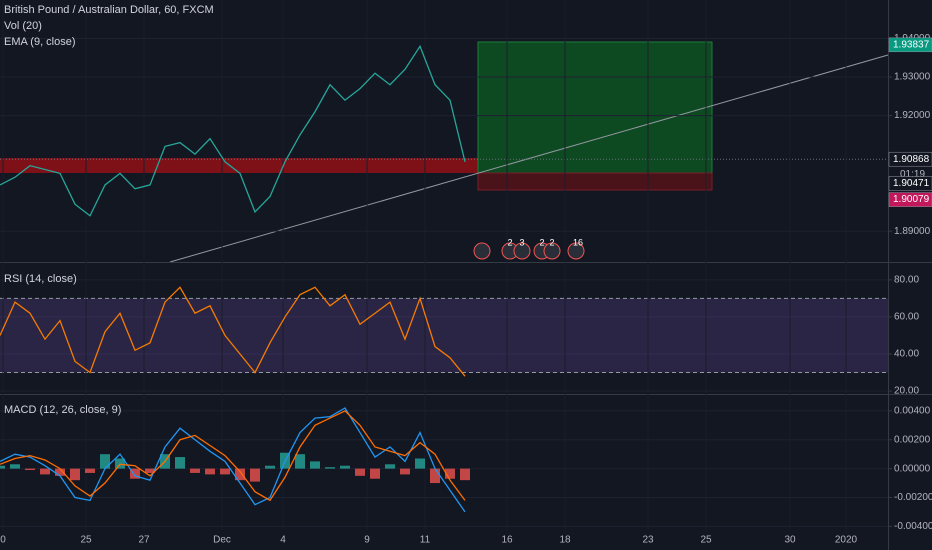  Describe the element at coordinates (913, 526) in the screenshot. I see `y-tick-label: -0.00400` at that location.